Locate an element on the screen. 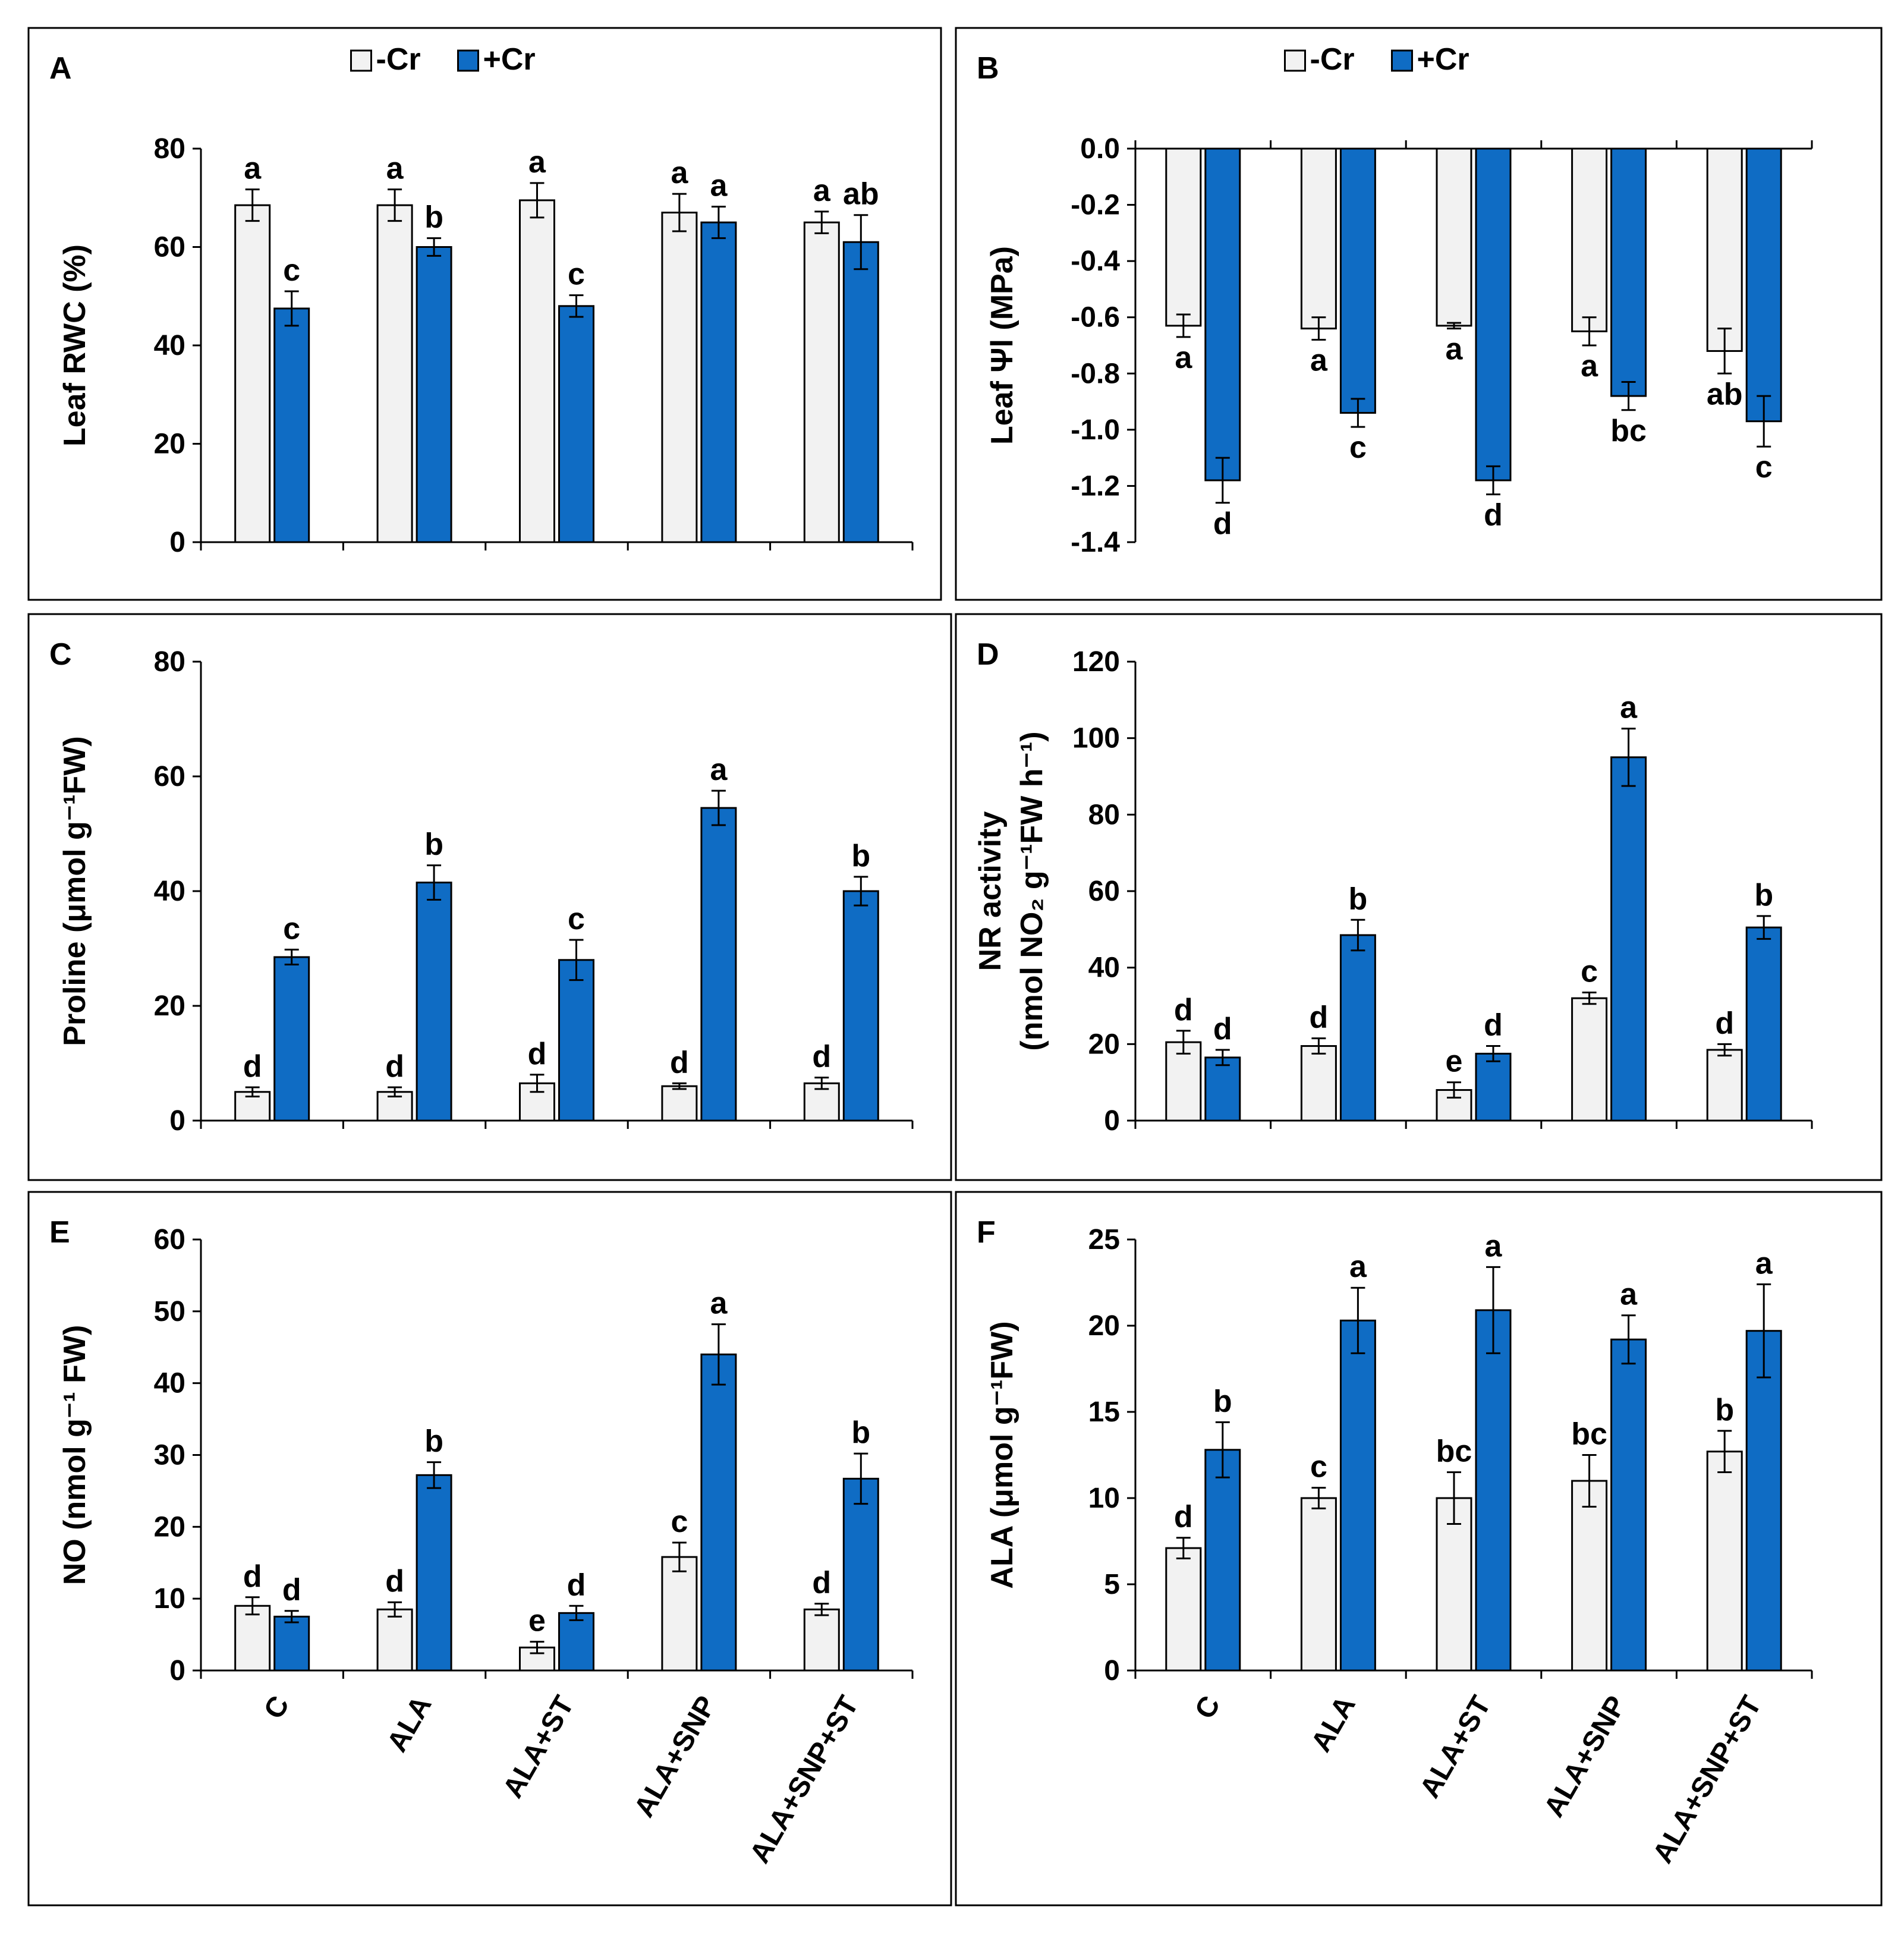  x-category-label: C is located at coordinates (1207, 1708).